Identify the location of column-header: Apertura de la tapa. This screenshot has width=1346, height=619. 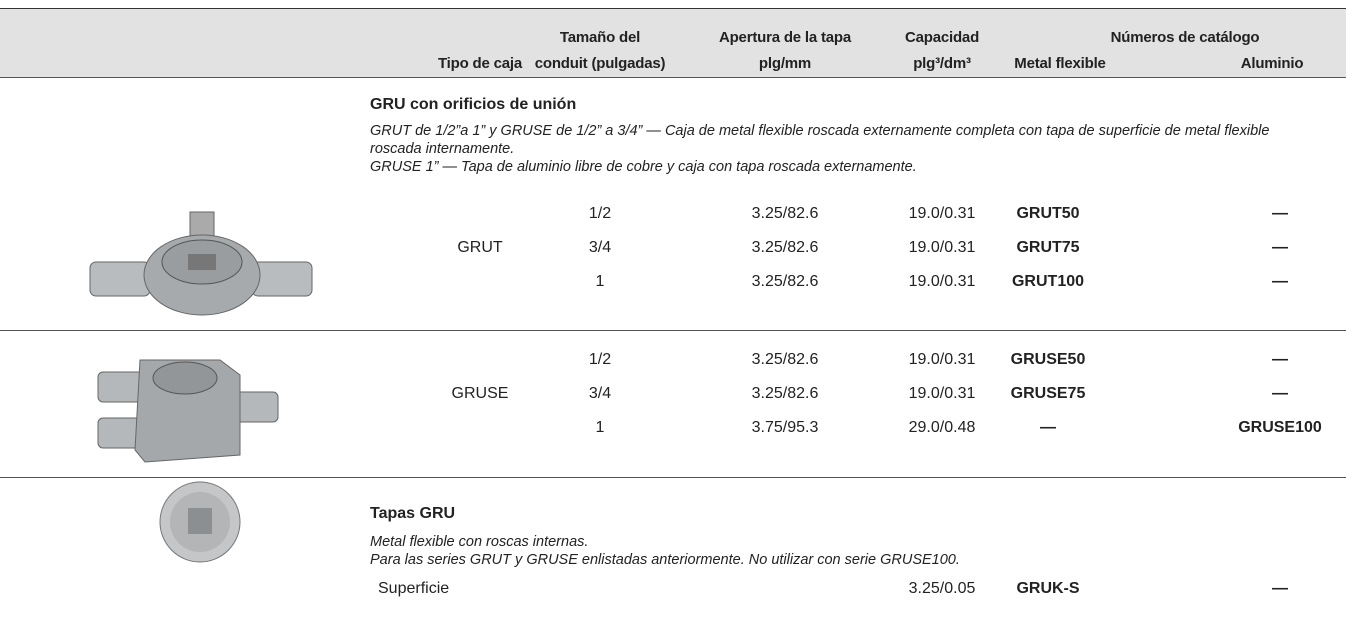
(785, 37).